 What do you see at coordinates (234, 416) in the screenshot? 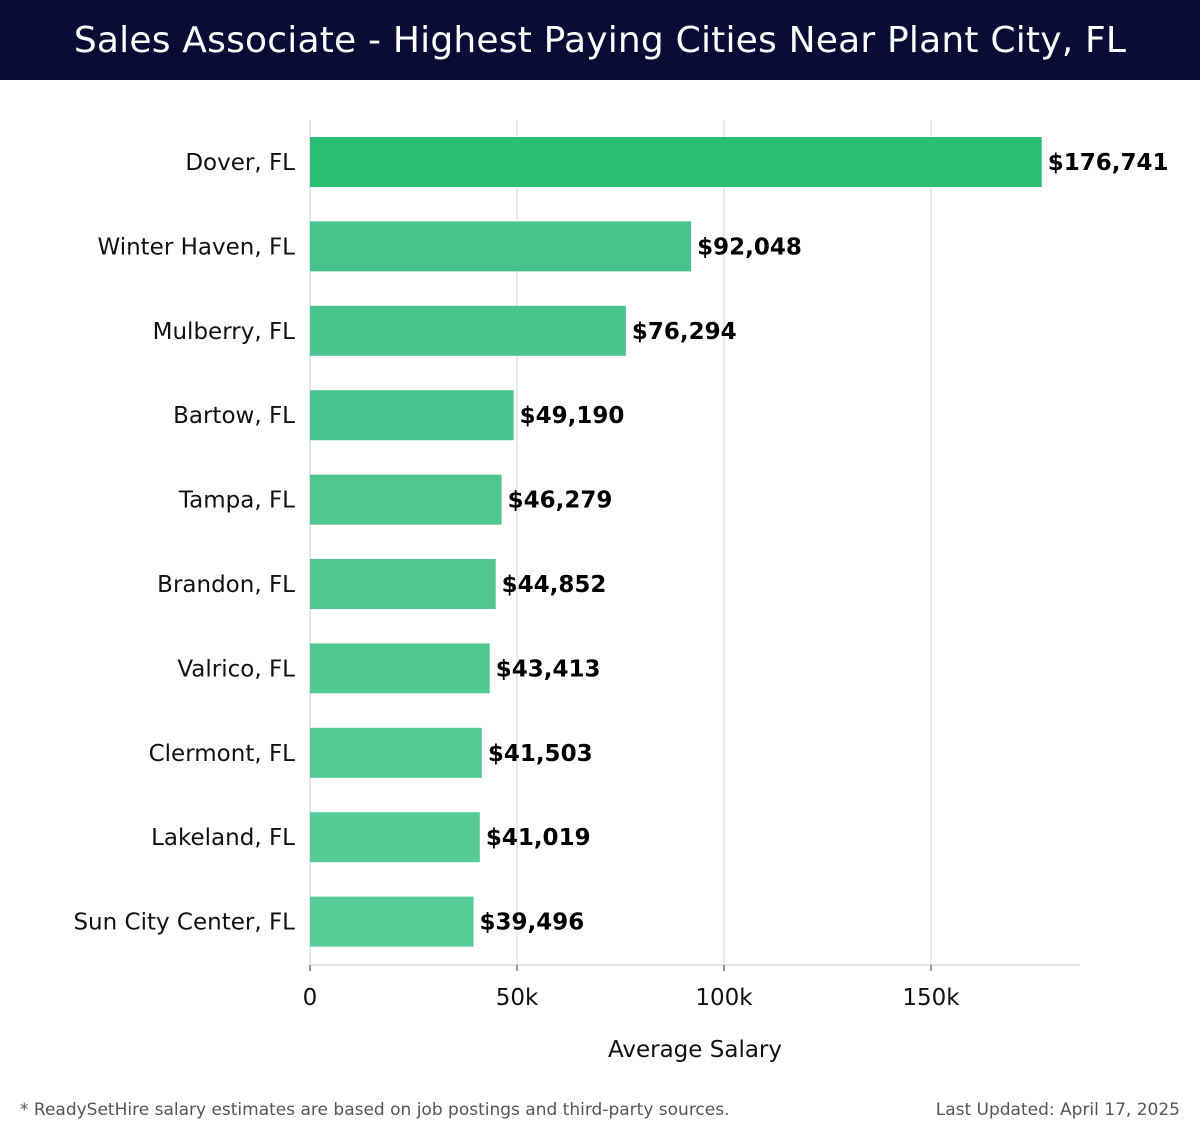
I see `category-label: Bartow, FL` at bounding box center [234, 416].